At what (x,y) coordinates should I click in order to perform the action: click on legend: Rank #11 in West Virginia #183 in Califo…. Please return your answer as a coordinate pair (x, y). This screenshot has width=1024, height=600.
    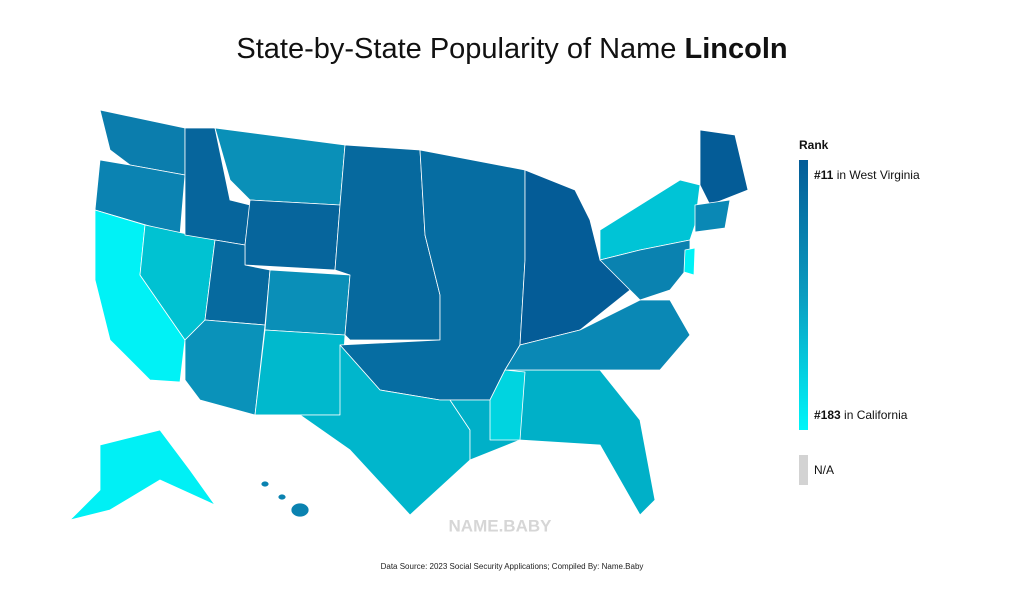
    Looking at the image, I should click on (859, 311).